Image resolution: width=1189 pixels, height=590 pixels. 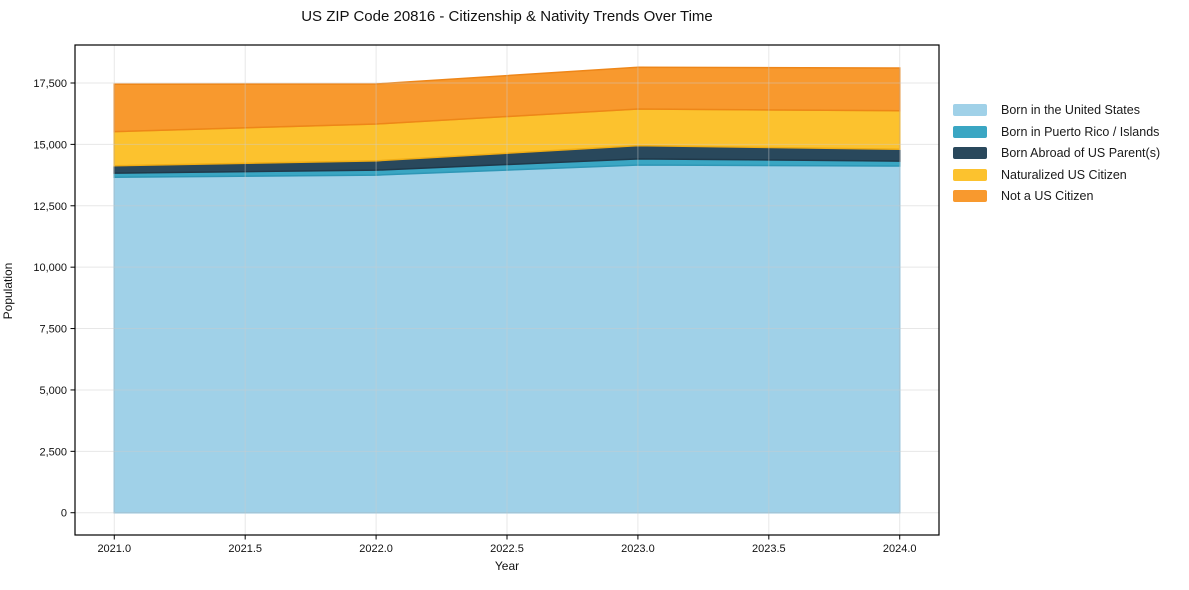 I want to click on legend-item-born-pr: Born in Puerto Rico / Islands, so click(x=1056, y=132).